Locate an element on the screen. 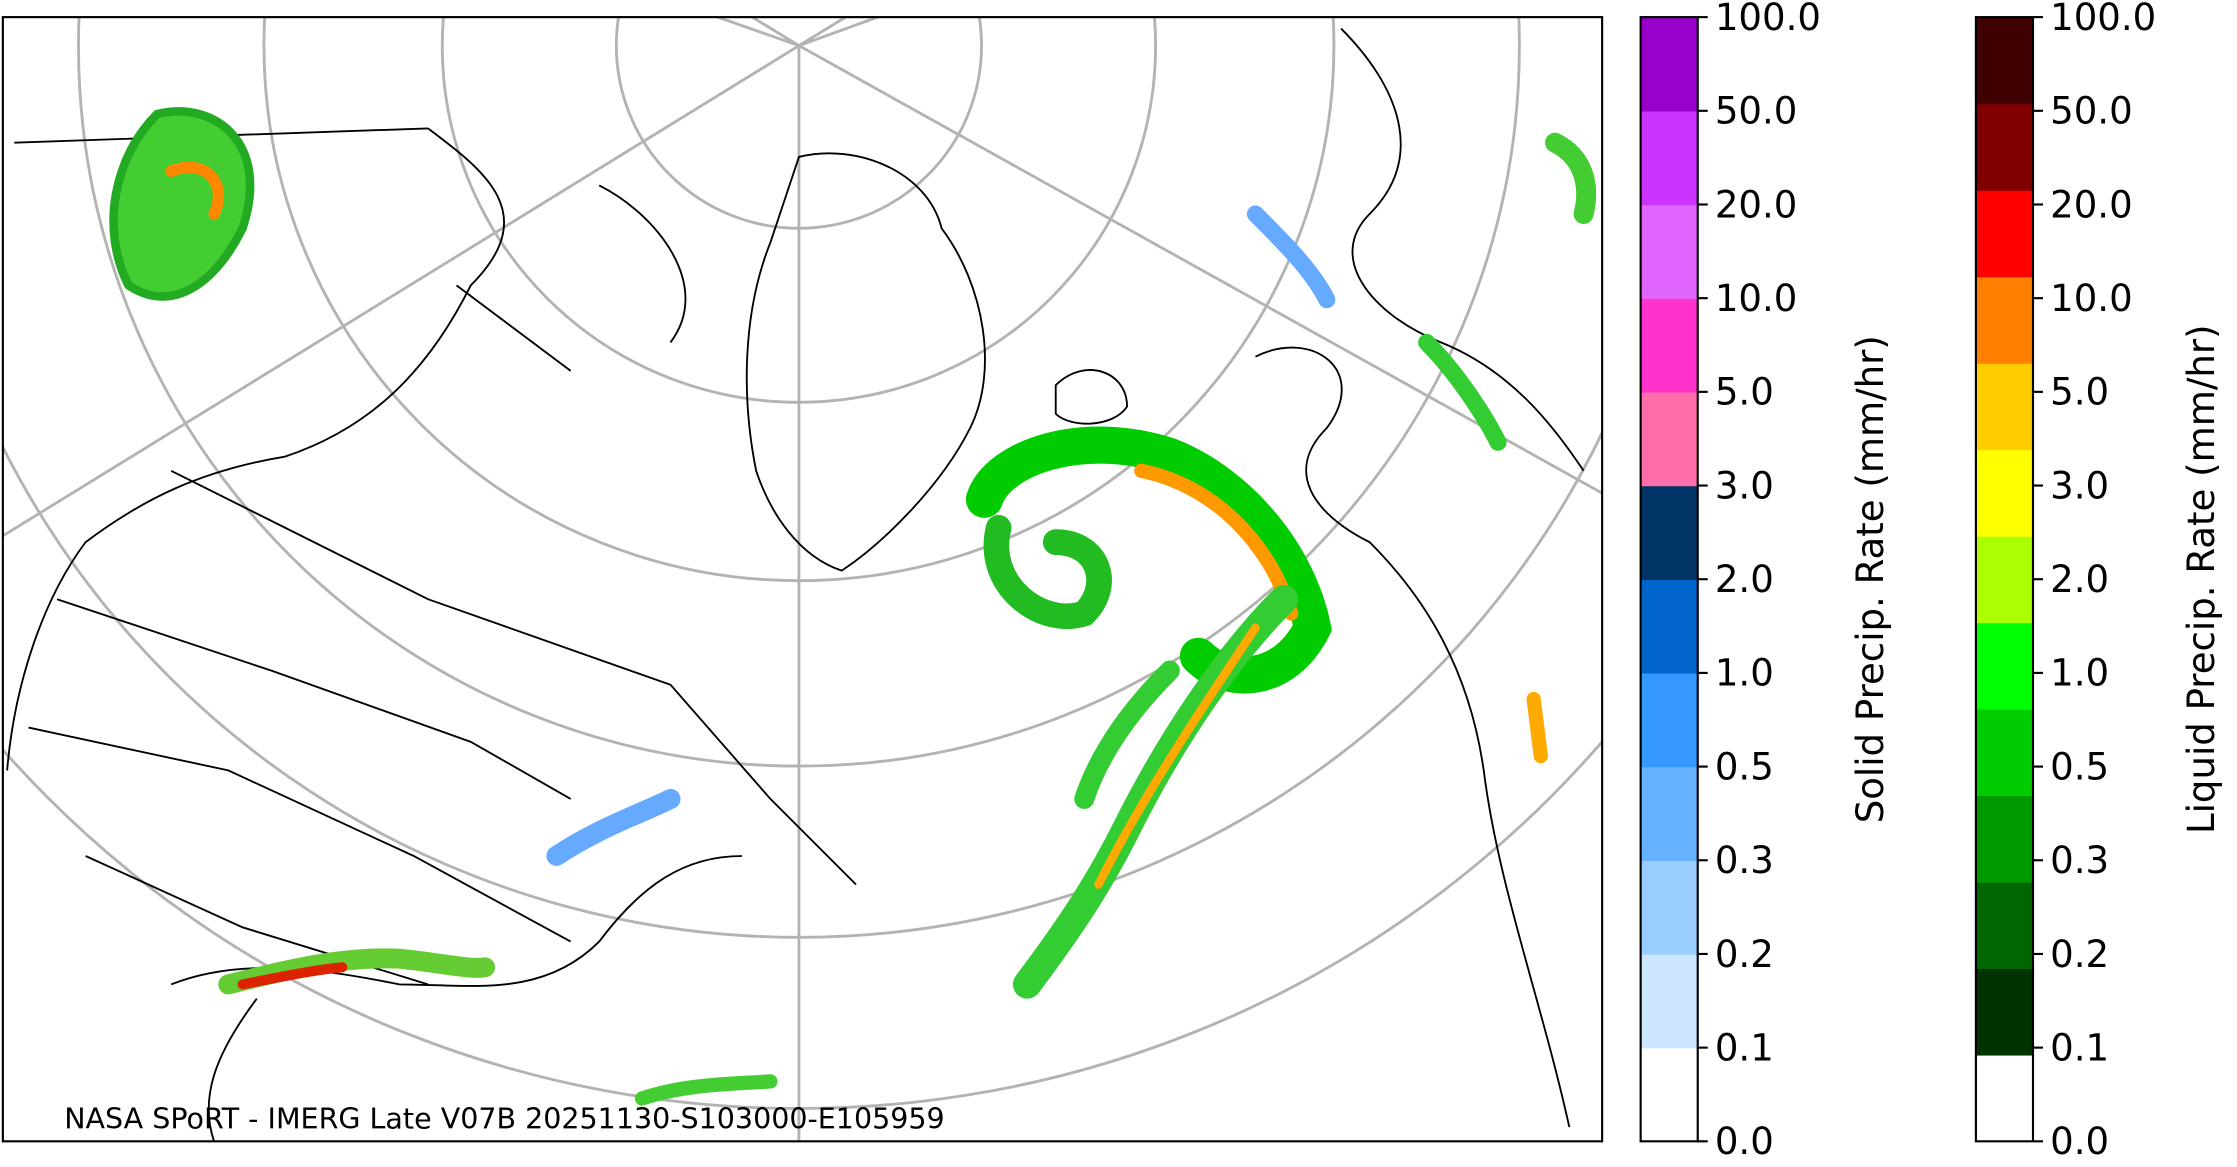  colorbar-label: Solid Precip. Rate (mm/hr) is located at coordinates (1870, 579).